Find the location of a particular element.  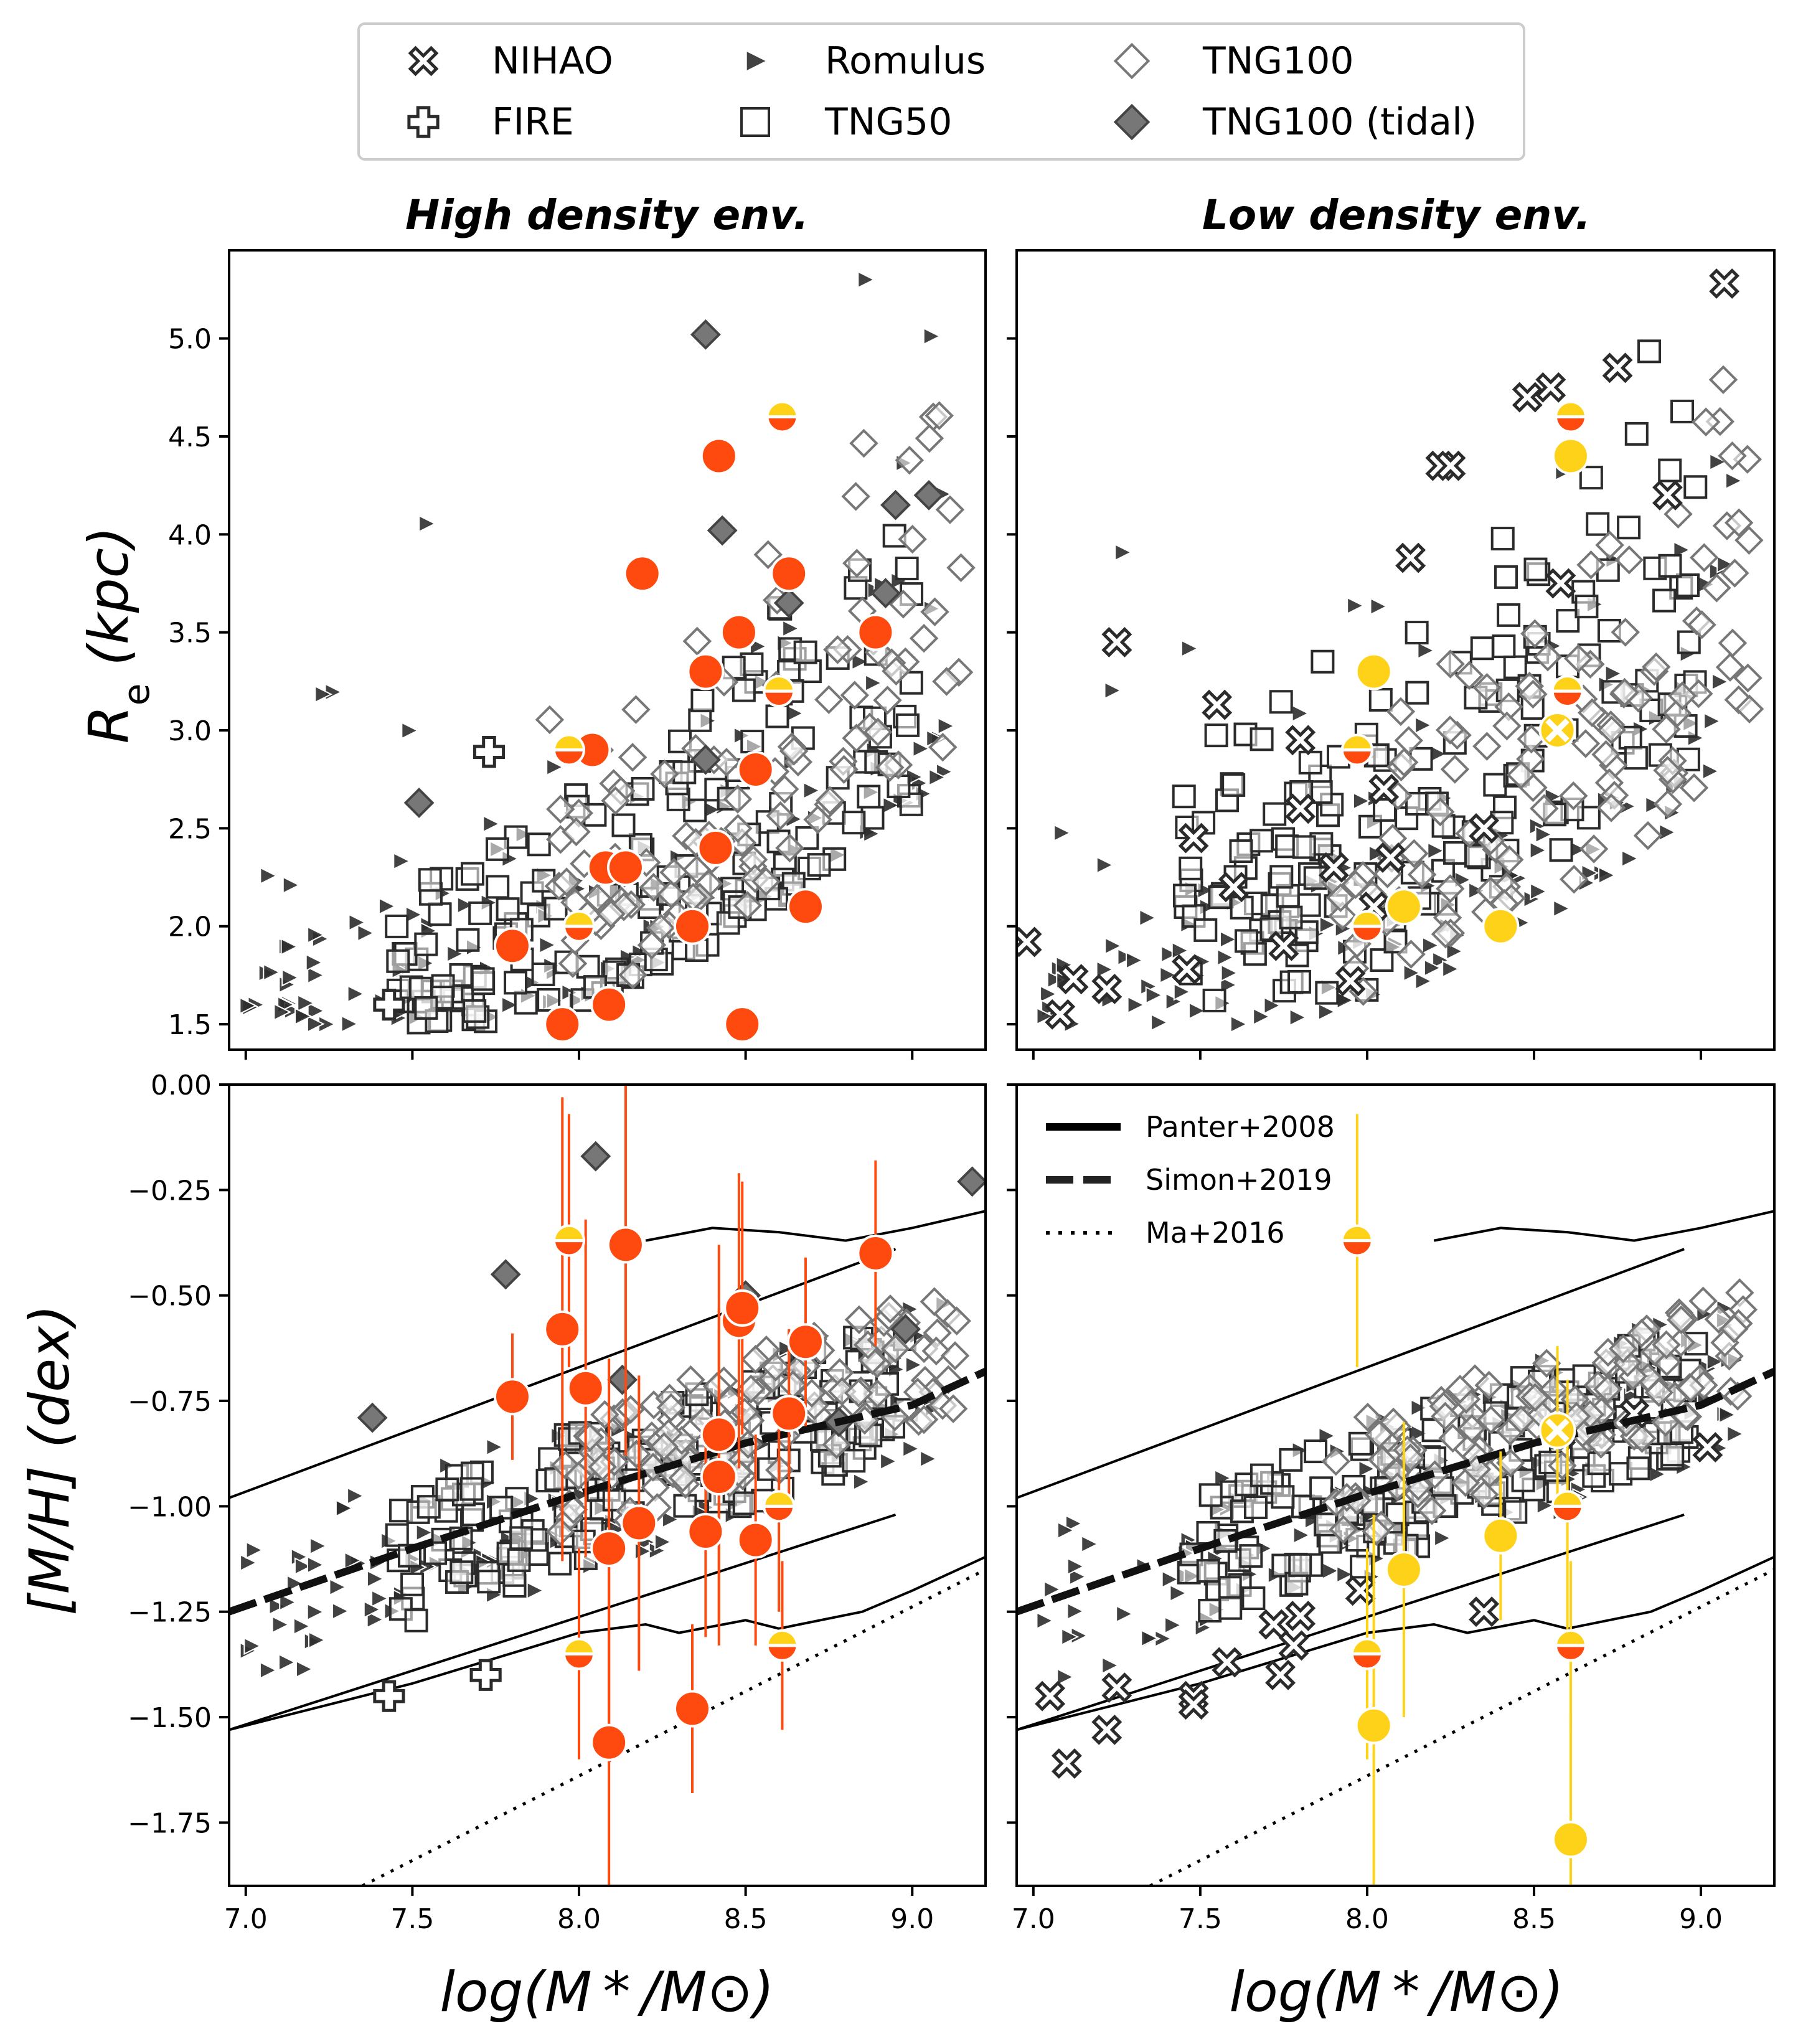

panel-title-high-density: High density env. is located at coordinates (607, 215).